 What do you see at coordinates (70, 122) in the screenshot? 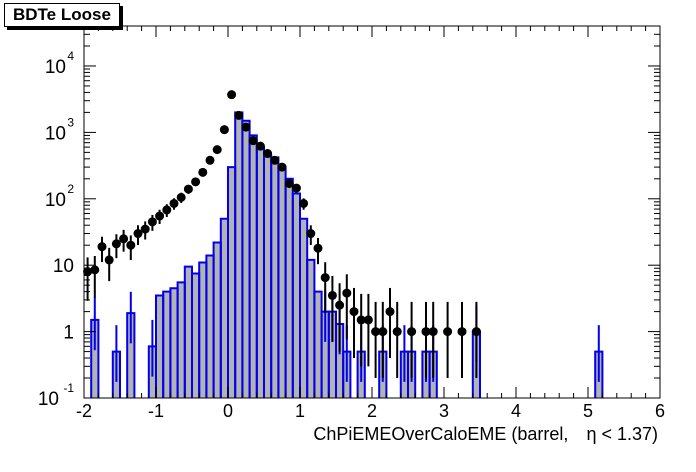
I see `y-tick-label-exponent: 3` at bounding box center [70, 122].